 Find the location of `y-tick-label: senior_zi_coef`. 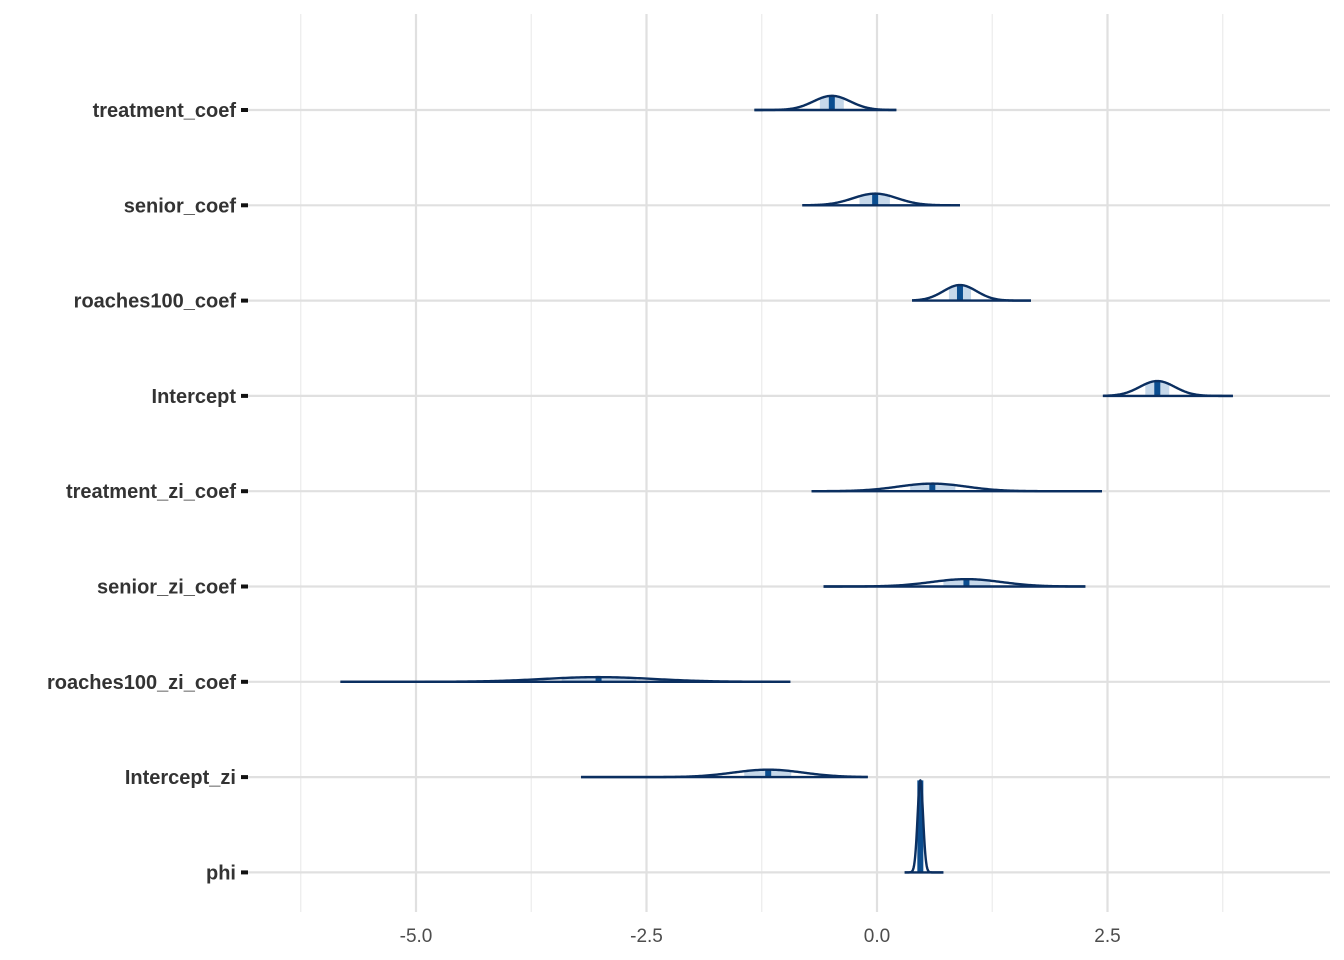

y-tick-label: senior_zi_coef is located at coordinates (166, 588).